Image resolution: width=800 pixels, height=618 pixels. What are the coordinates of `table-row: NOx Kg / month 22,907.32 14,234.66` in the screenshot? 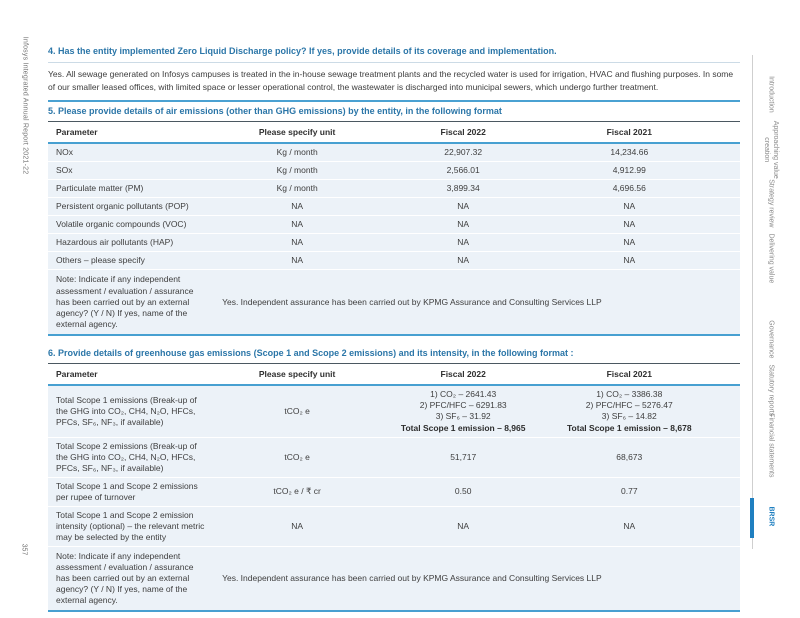 It's located at (394, 152).